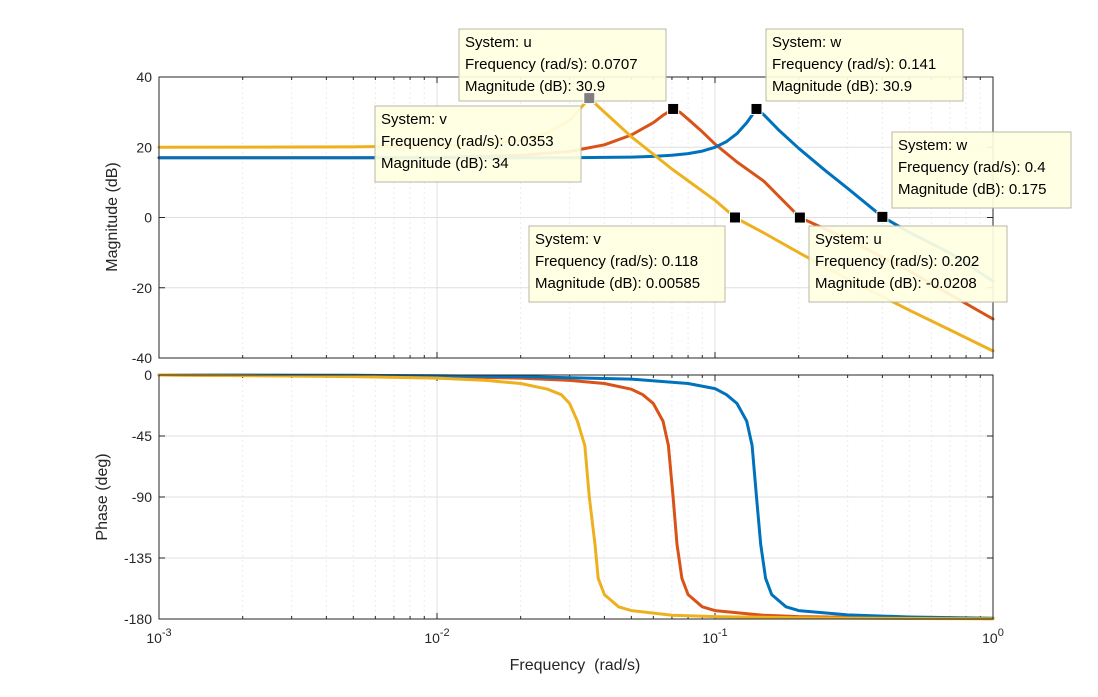  I want to click on x-tick-label: 10⁻², so click(436, 636).